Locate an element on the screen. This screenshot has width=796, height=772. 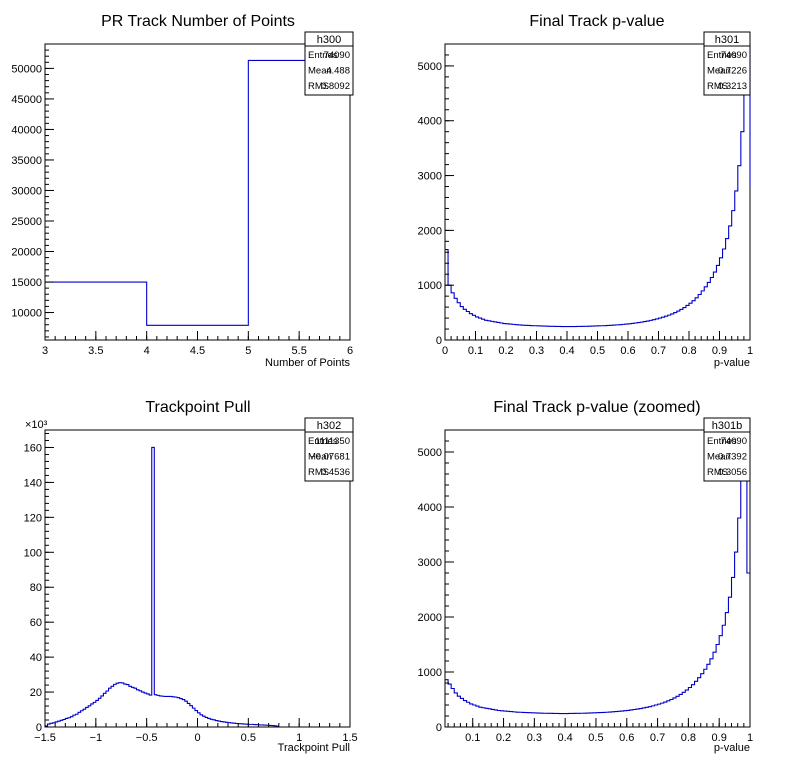
y-tick-label: 40000 is located at coordinates (26, 130).